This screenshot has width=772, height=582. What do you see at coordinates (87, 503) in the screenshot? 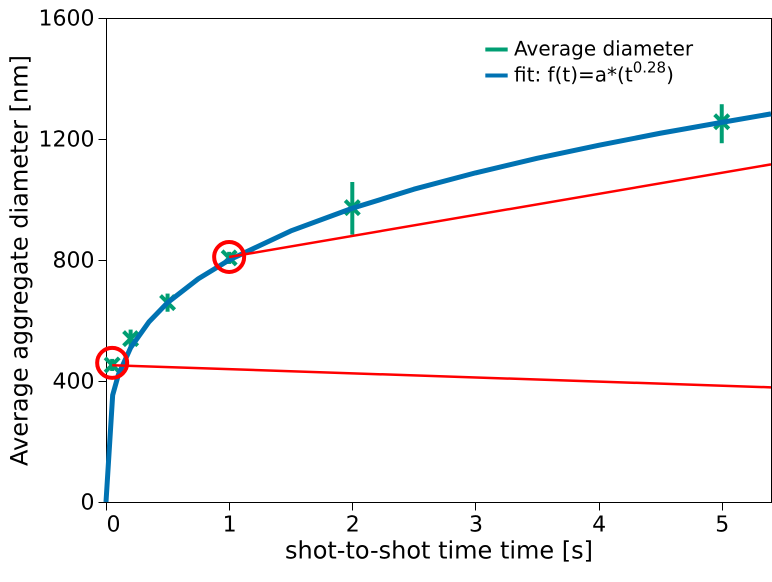
I see `y-tick-label: 0` at bounding box center [87, 503].